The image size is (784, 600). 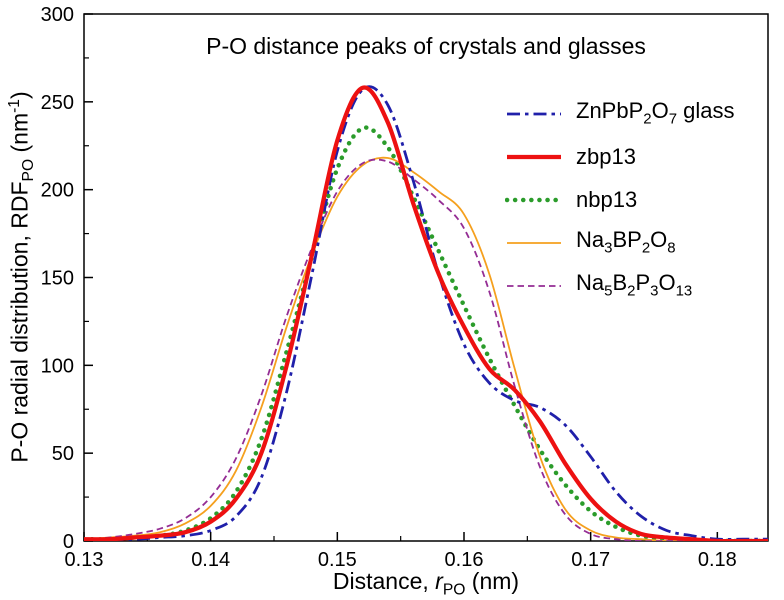 What do you see at coordinates (57, 366) in the screenshot?
I see `y-tick-label: 100` at bounding box center [57, 366].